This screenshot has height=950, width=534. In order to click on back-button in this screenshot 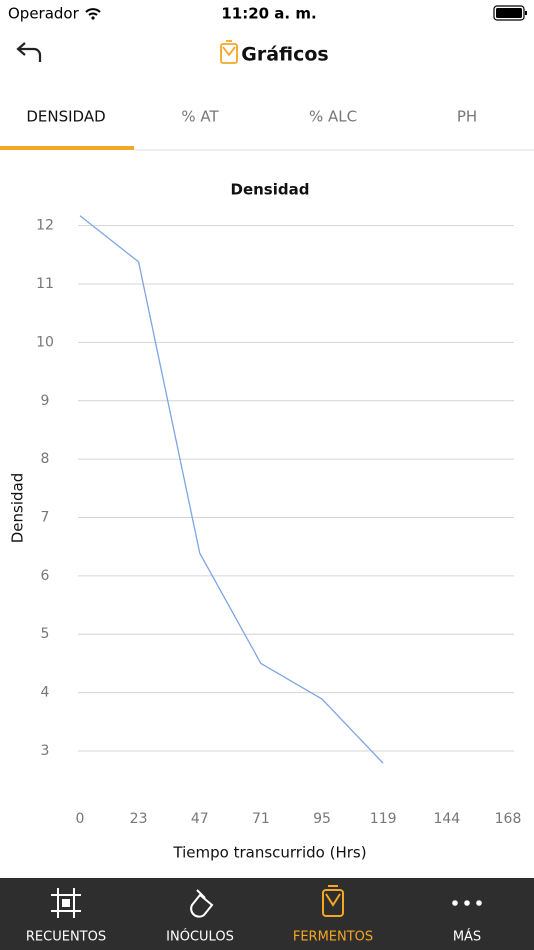, I will do `click(29, 52)`.